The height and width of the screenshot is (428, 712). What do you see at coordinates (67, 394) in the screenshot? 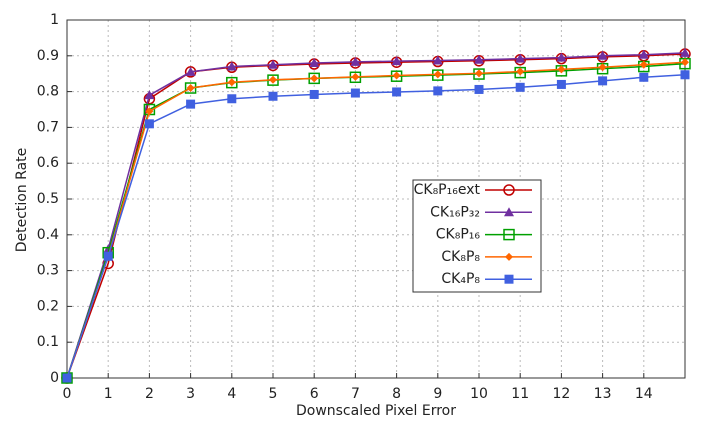
I see `x-tick-label: 0` at bounding box center [67, 394].